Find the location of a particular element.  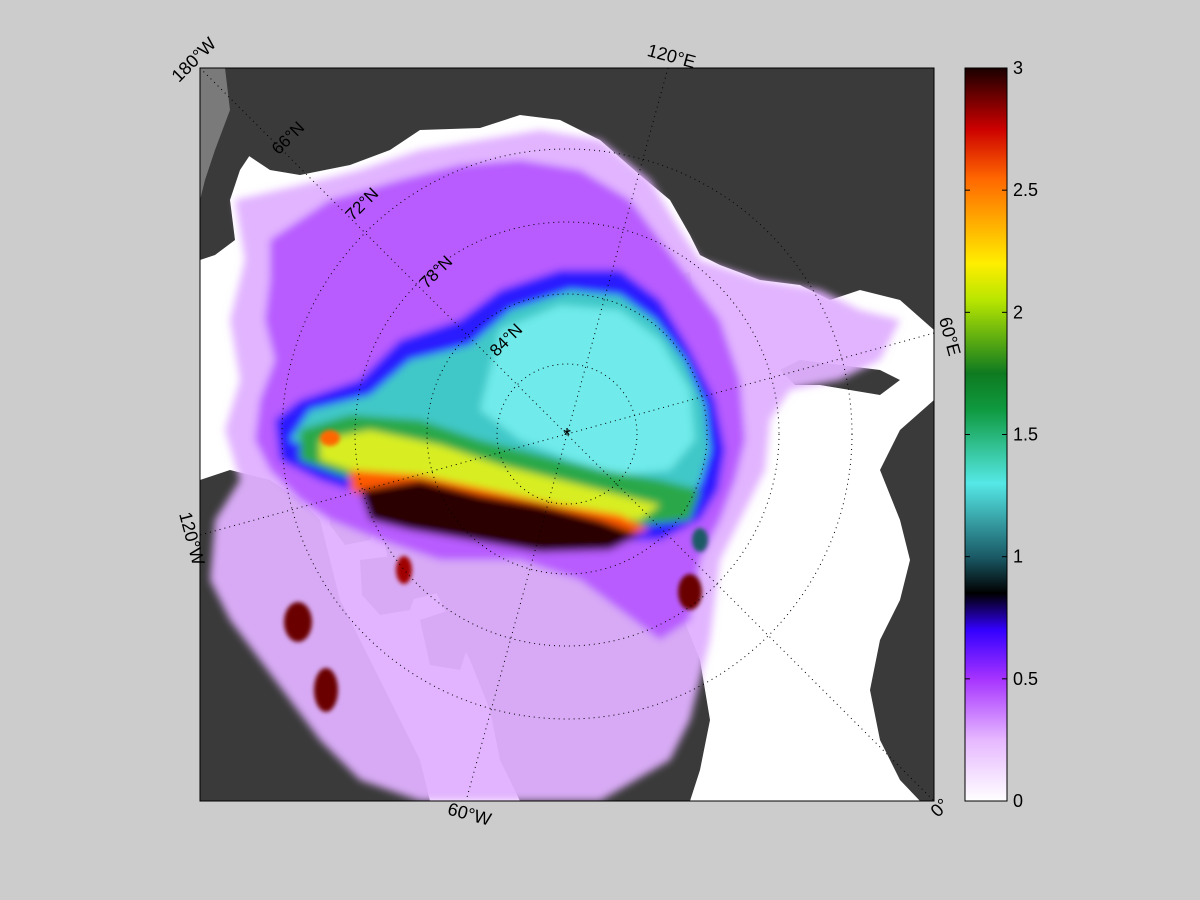

lat-circle-78n is located at coordinates (567, 434).